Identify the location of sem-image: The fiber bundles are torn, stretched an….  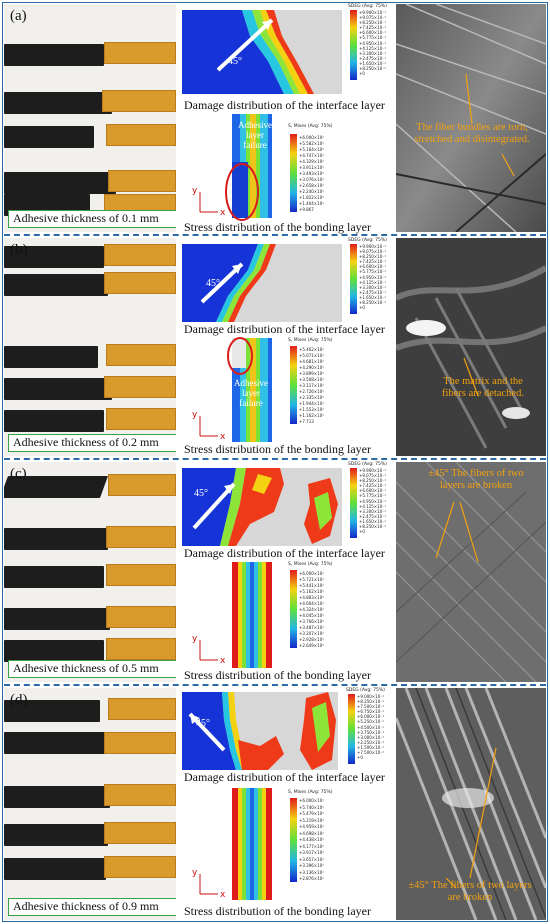
(471, 118).